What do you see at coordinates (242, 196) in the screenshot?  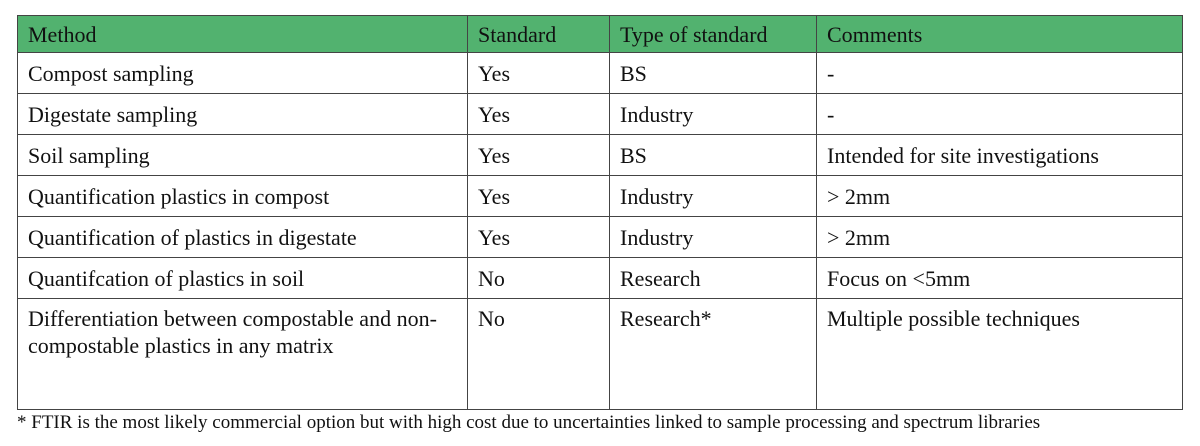 I see `table-cell: Quantification plastics in compost` at bounding box center [242, 196].